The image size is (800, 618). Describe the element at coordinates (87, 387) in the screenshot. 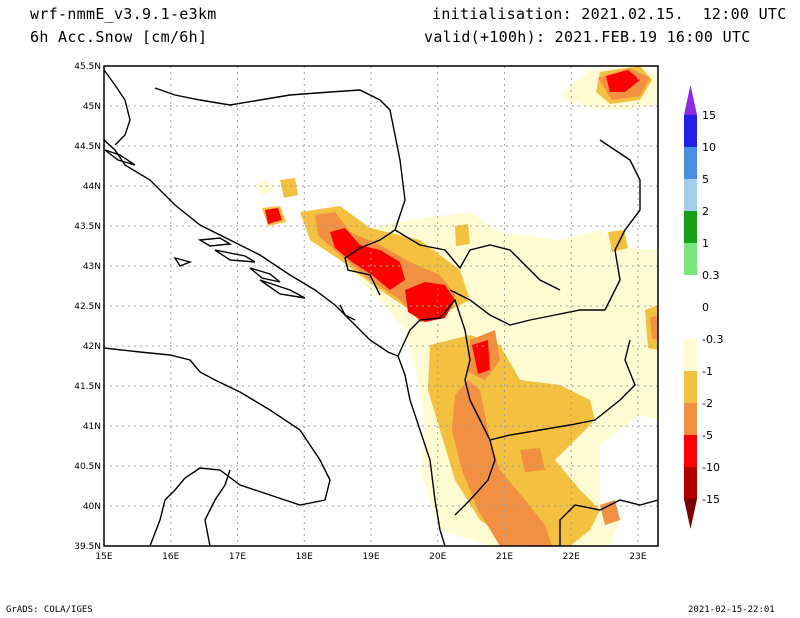

I see `lat-tick-label: 41.5N` at that location.